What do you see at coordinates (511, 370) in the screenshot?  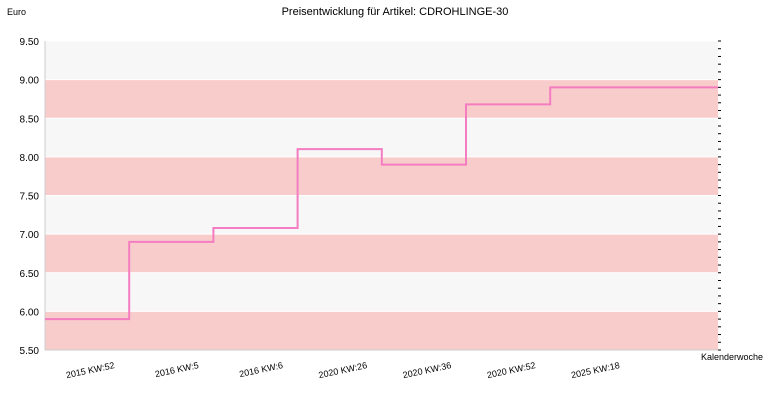 I see `x-tick-label: 2020 KW:52` at bounding box center [511, 370].